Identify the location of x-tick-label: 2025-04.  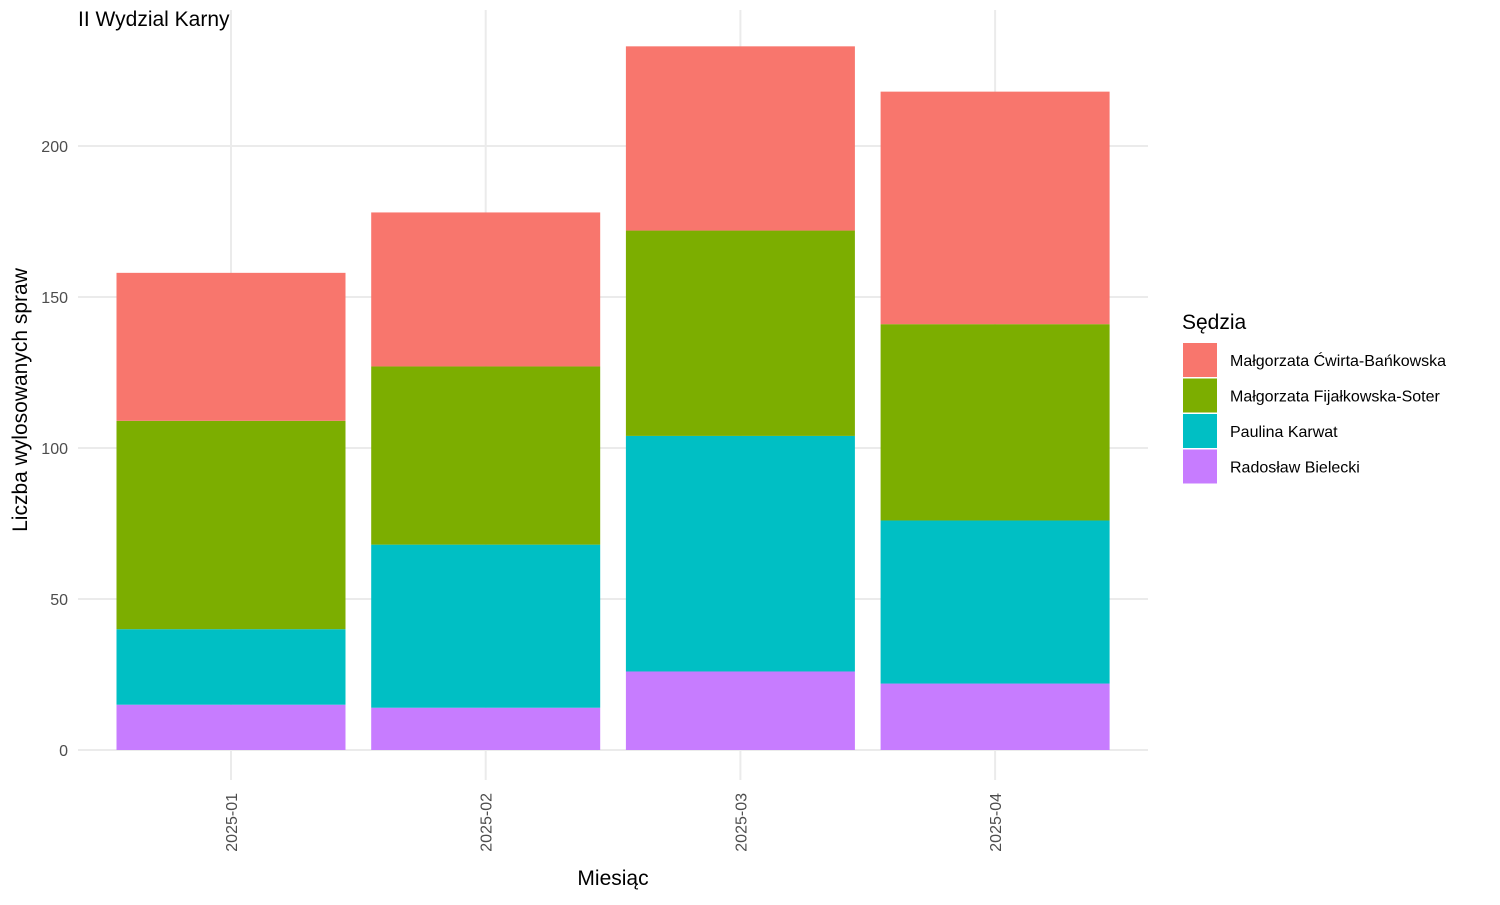
(996, 822).